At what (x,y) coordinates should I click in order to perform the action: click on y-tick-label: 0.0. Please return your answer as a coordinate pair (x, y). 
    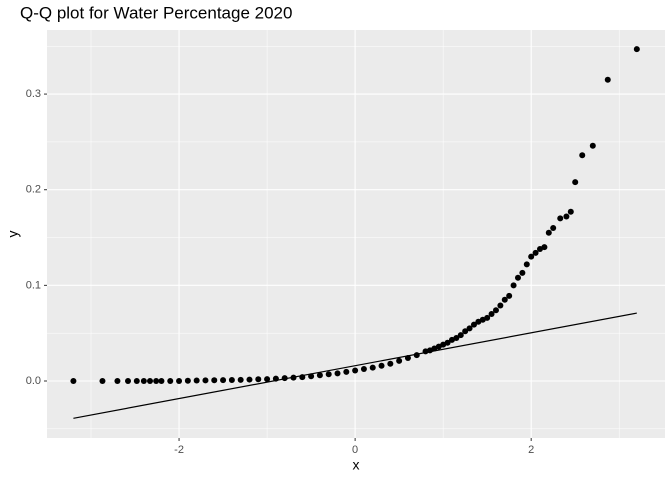
    Looking at the image, I should click on (33, 381).